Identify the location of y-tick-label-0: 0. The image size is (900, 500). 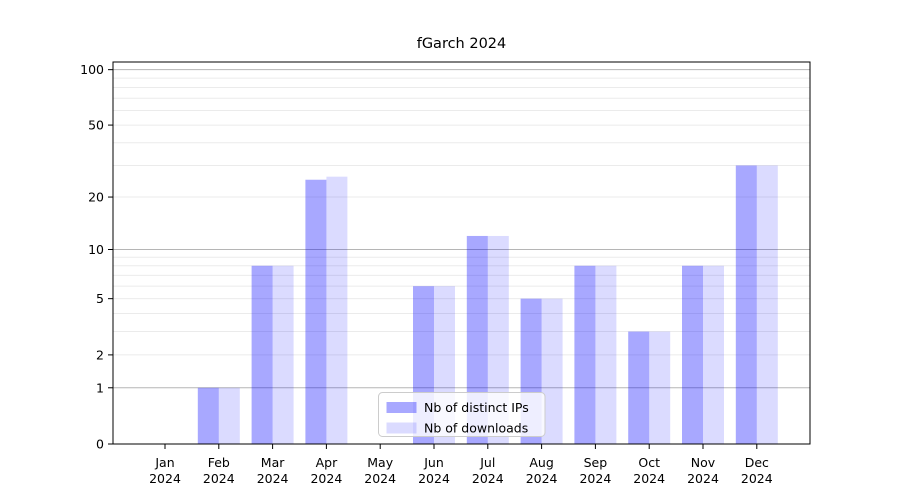
(100, 444).